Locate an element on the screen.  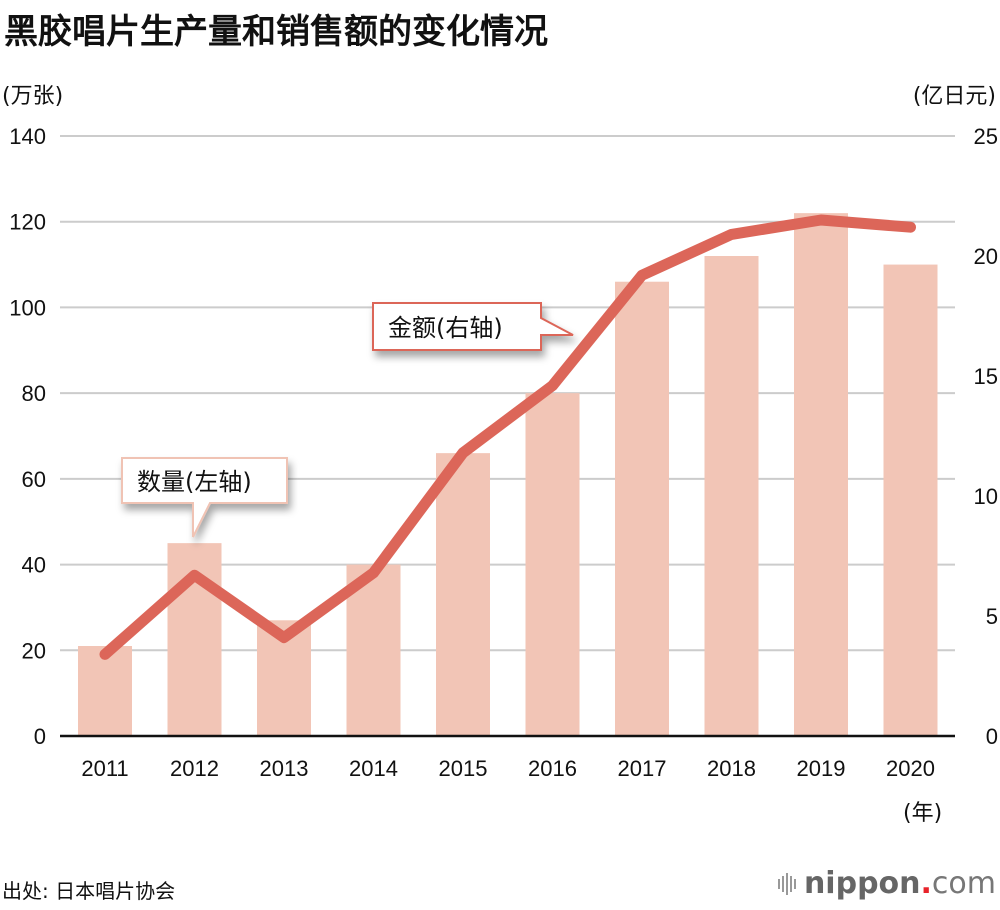
right-tick-label: 20 is located at coordinates (986, 256).